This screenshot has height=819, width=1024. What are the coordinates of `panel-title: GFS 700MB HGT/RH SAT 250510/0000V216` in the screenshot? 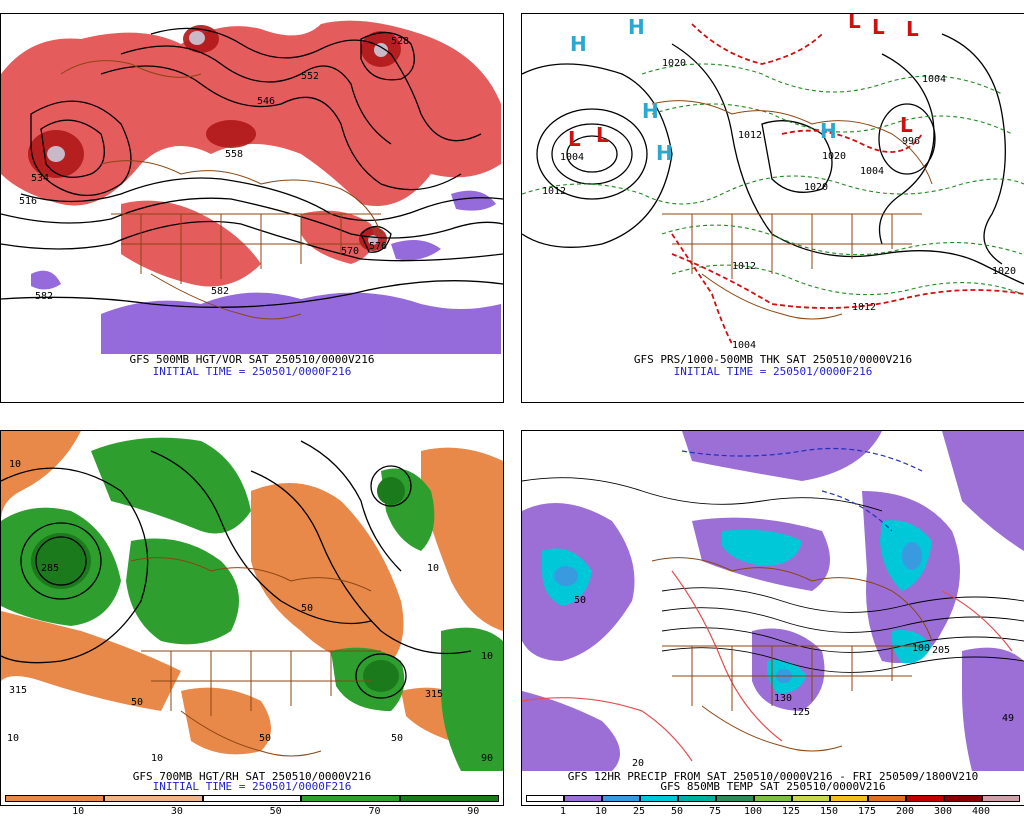 It's located at (252, 776).